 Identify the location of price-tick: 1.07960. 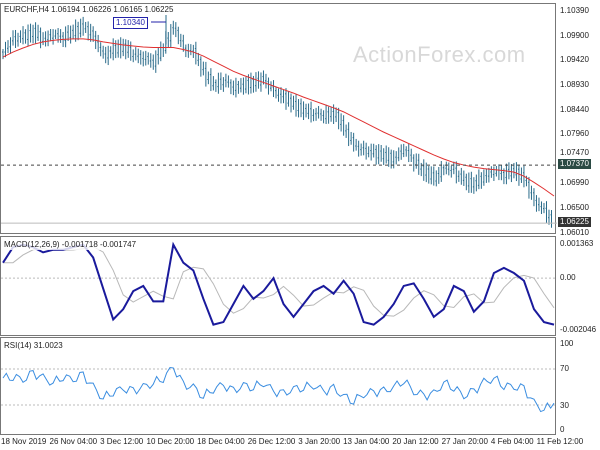
(574, 133).